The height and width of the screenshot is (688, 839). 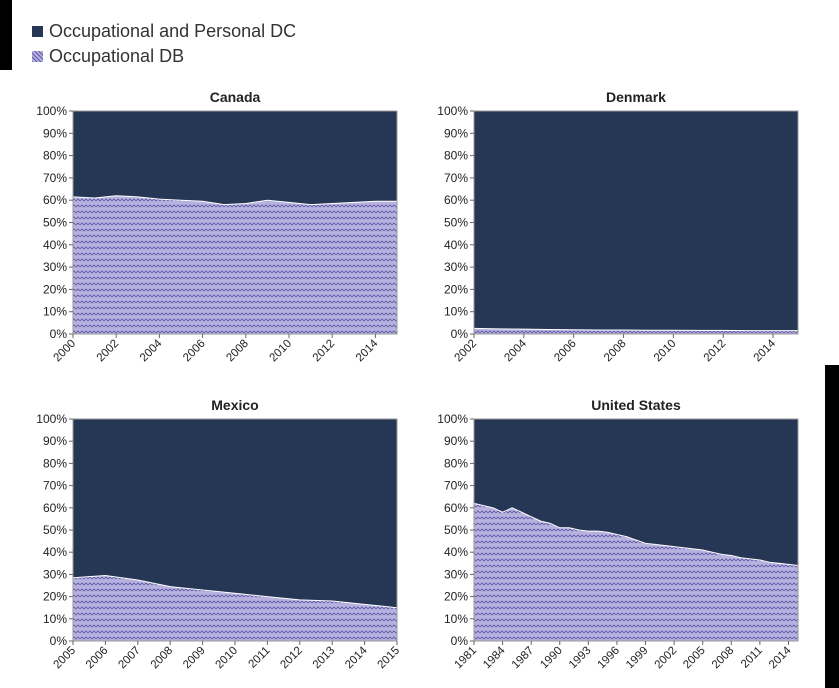 I want to click on x-tick-label: 1999, so click(x=637, y=658).